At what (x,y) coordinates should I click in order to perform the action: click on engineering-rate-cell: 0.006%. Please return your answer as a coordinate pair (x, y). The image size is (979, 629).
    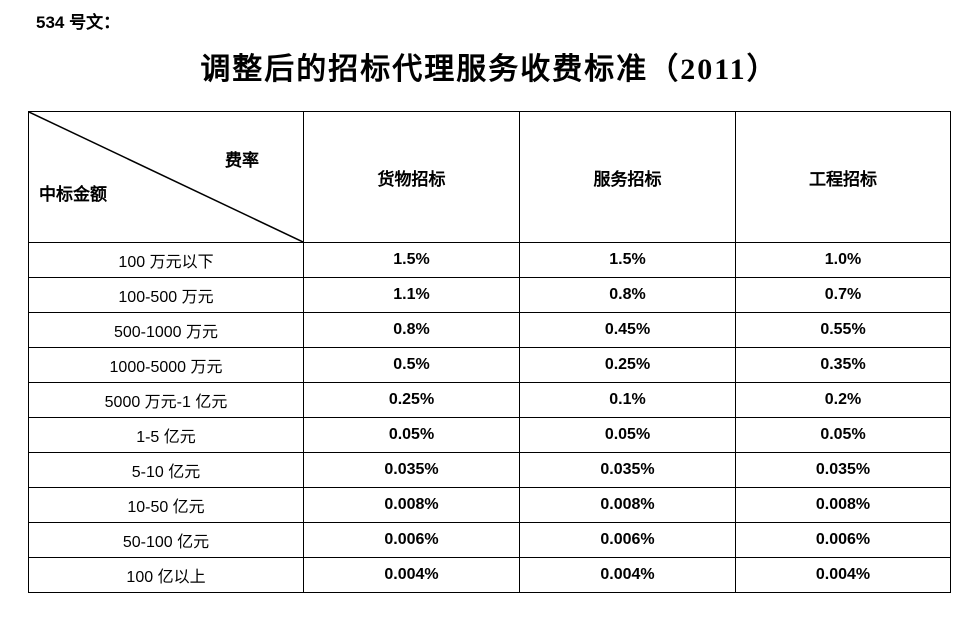
    Looking at the image, I should click on (843, 540).